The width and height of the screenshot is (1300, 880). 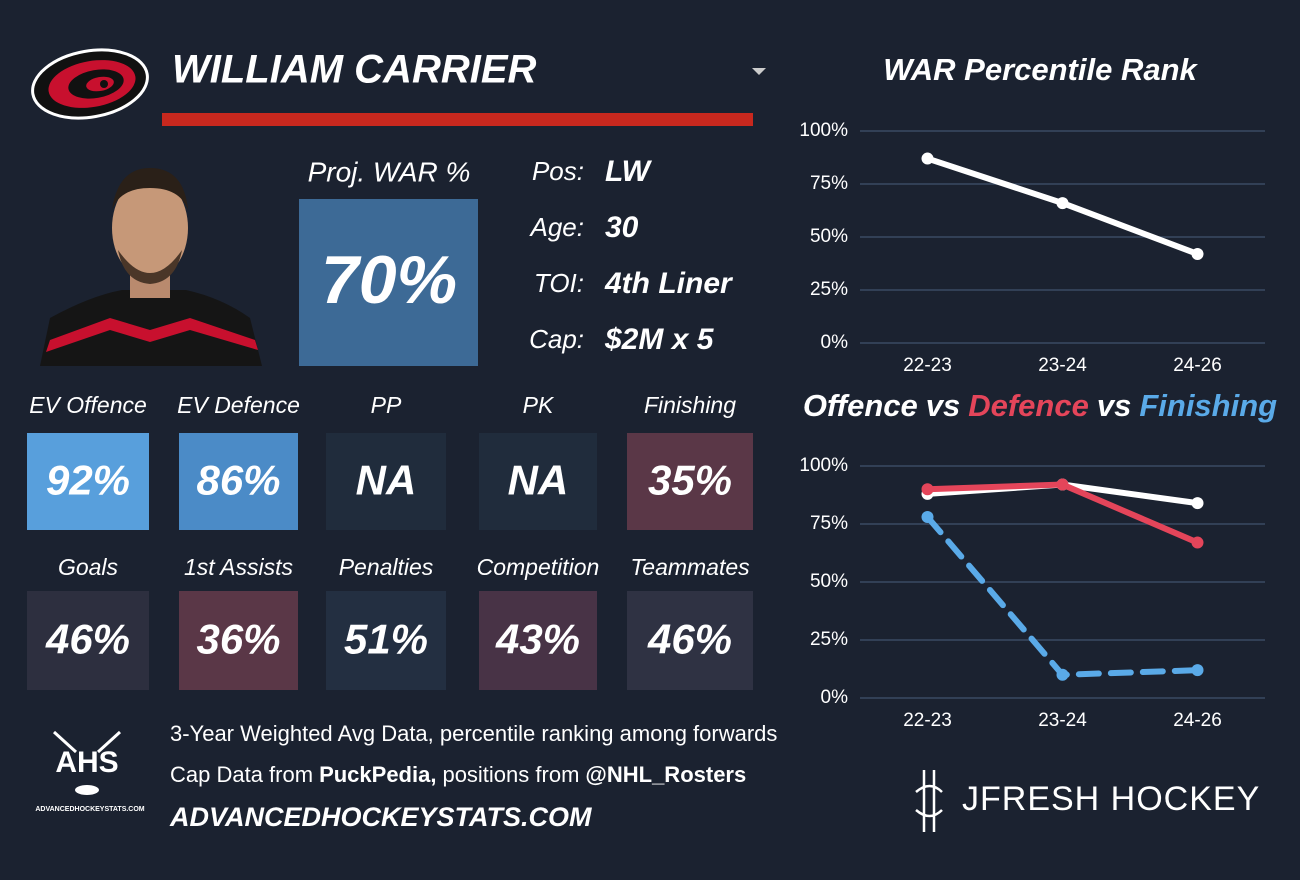 What do you see at coordinates (557, 227) in the screenshot?
I see `info-label: Age:` at bounding box center [557, 227].